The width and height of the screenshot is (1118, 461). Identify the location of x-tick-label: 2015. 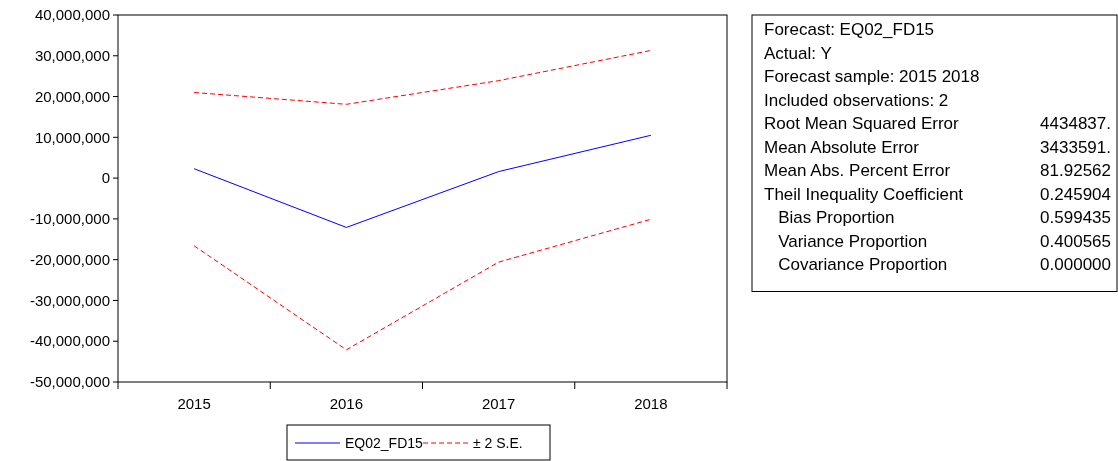
(194, 403).